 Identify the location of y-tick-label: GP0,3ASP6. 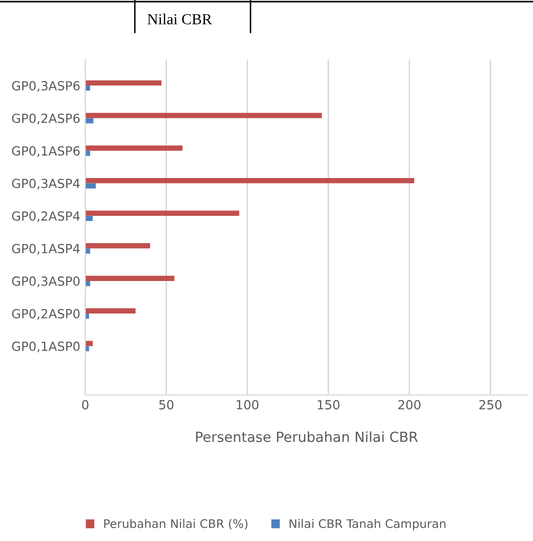
(46, 86).